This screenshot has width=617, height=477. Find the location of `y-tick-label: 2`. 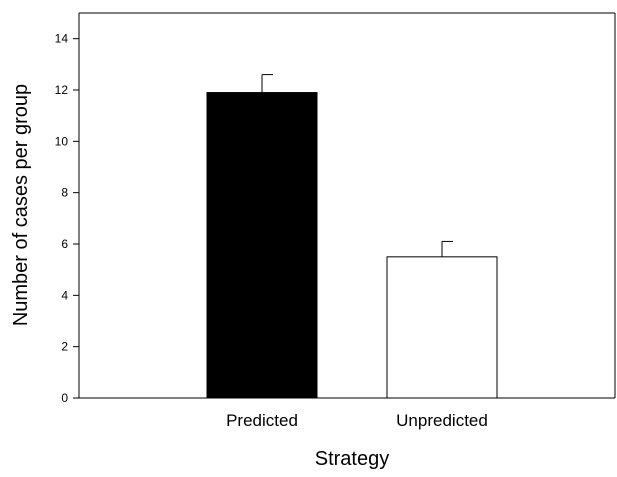

y-tick-label: 2 is located at coordinates (64, 347).